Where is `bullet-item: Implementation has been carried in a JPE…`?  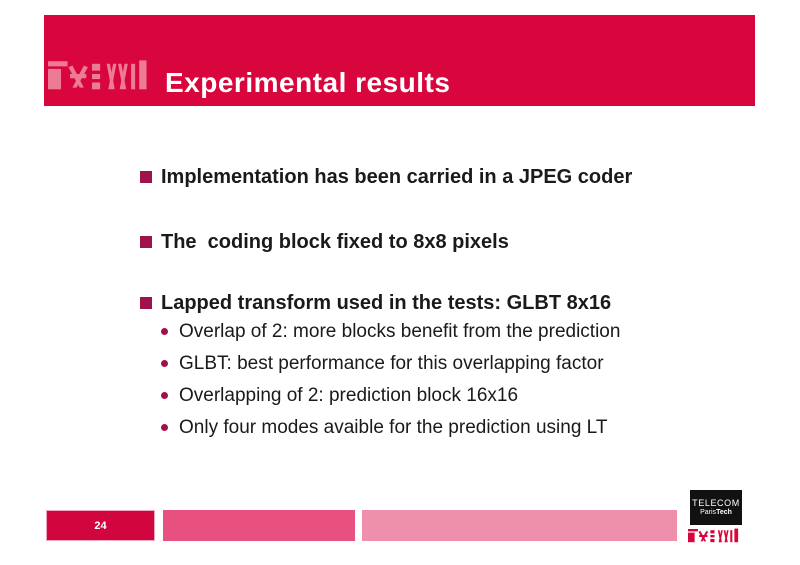
bullet-item: Implementation has been carried in a JPE… is located at coordinates (386, 177).